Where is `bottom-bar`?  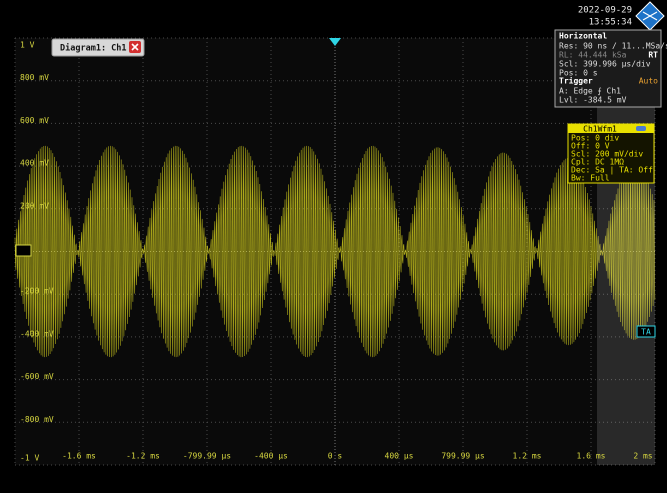 bottom-bar is located at coordinates (333, 479).